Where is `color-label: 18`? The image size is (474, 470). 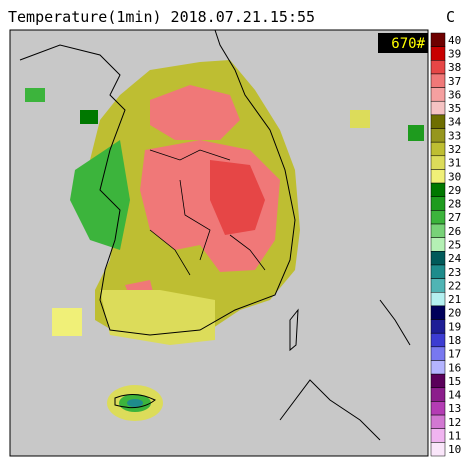 color-label: 18 is located at coordinates (454, 340).